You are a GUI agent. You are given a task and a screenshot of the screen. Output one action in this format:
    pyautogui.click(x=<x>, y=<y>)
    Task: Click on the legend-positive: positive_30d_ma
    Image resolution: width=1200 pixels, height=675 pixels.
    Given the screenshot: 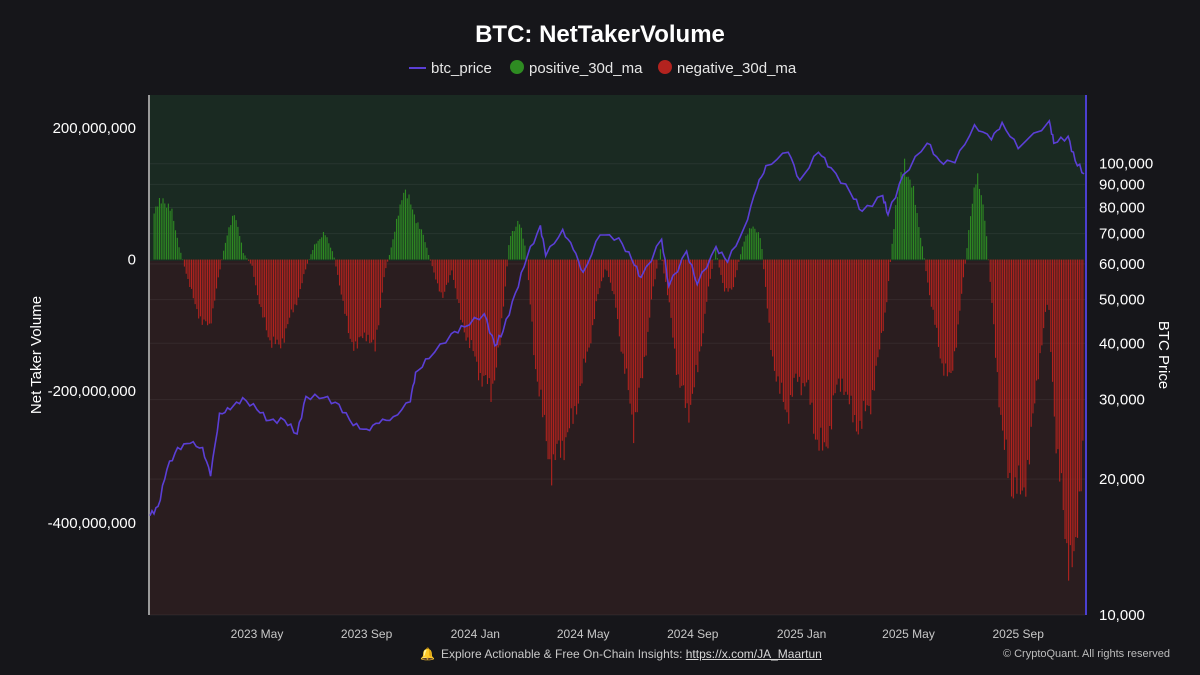 What is the action you would take?
    pyautogui.click(x=586, y=68)
    